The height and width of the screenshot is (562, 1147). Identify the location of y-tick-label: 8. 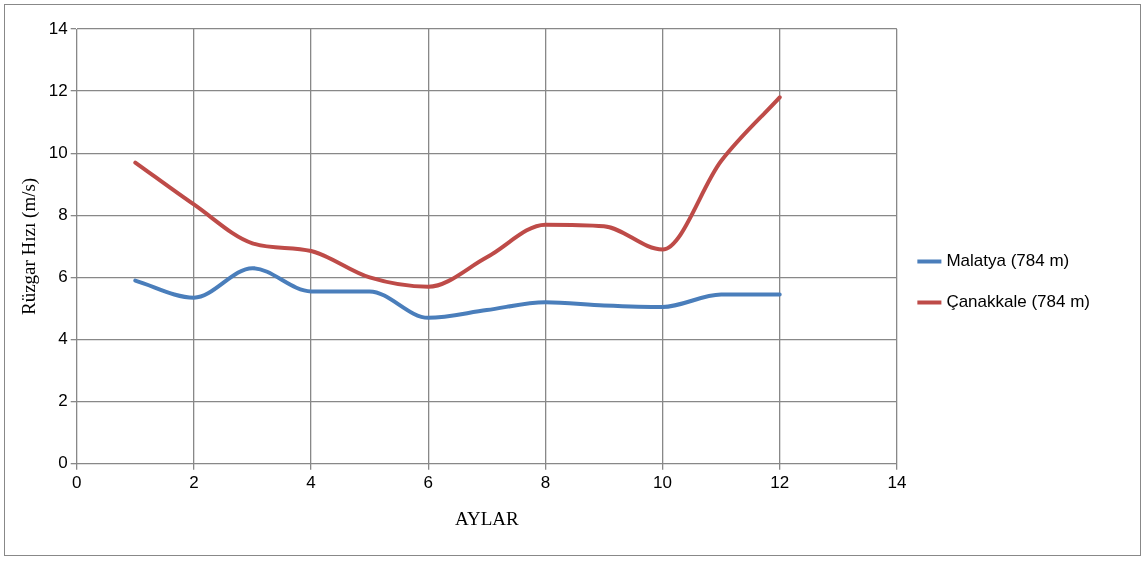
(63, 215).